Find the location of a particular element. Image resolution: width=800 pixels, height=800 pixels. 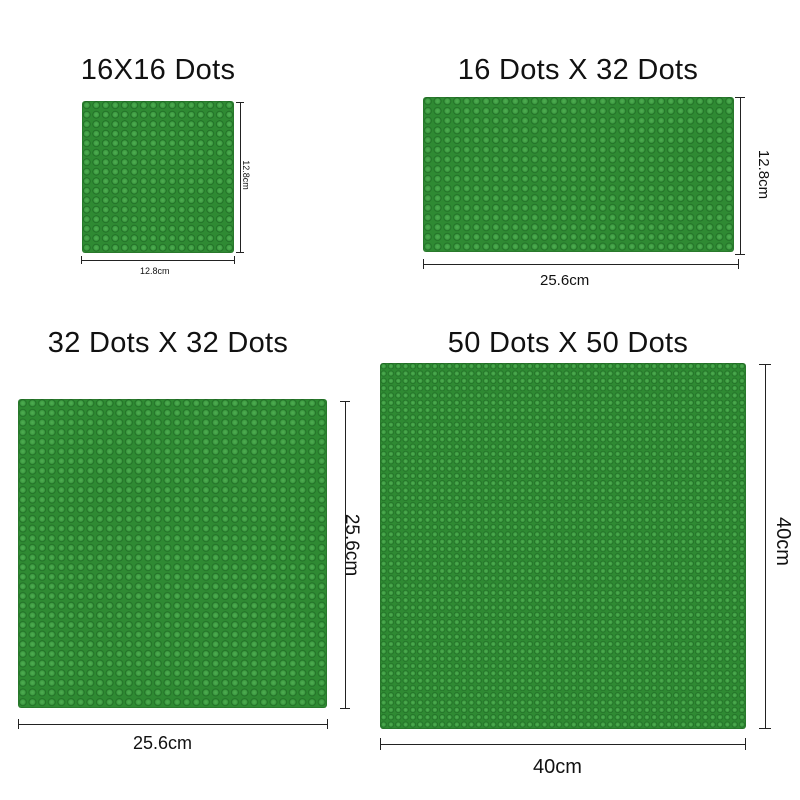

plate-16x32-width-label: 25.6cm is located at coordinates (565, 280).